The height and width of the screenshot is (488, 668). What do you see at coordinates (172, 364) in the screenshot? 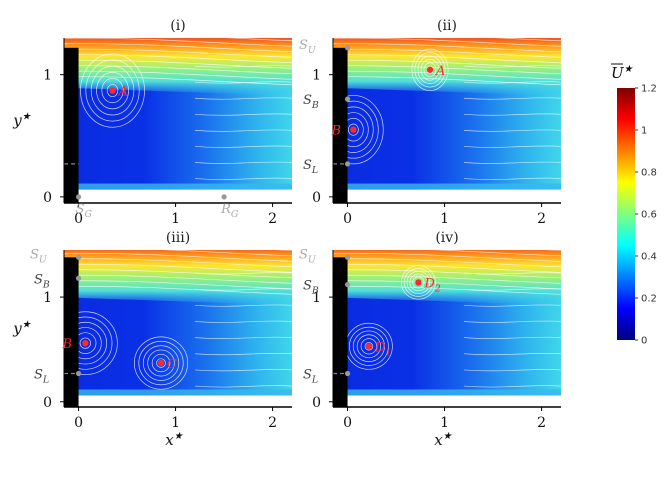
I see `vortex-core-label: C` at bounding box center [172, 364].